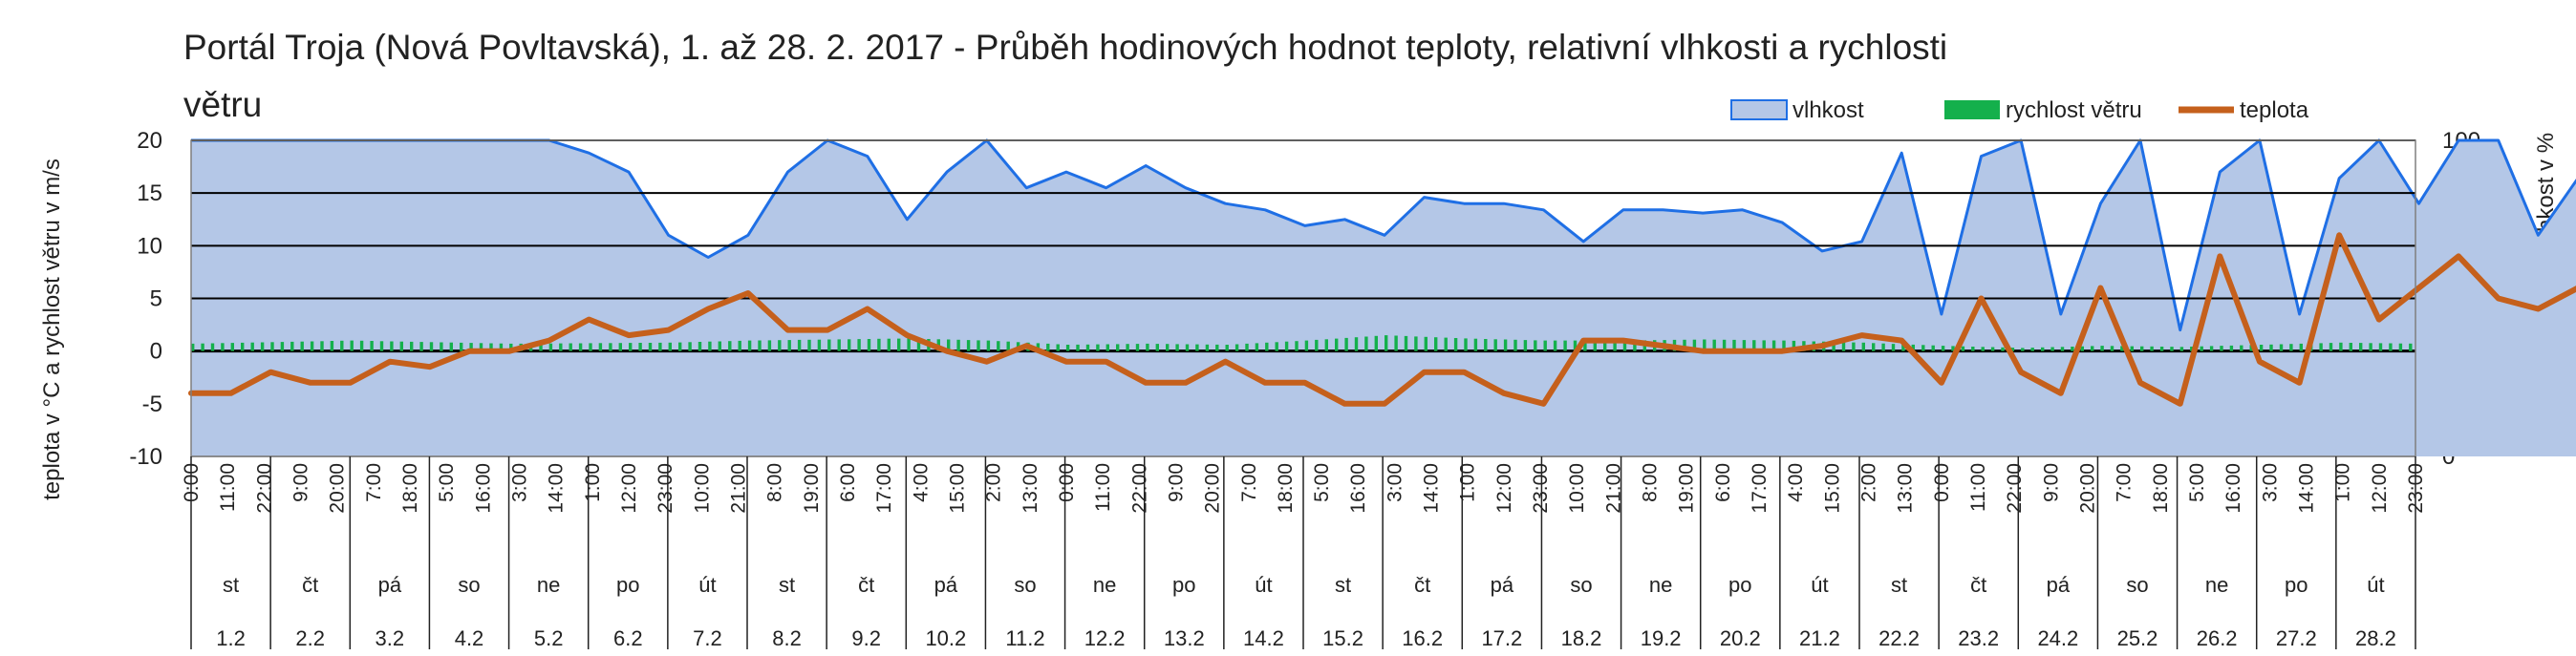 This screenshot has width=2576, height=656. I want to click on x-hour-label: 14:00, so click(1432, 489).